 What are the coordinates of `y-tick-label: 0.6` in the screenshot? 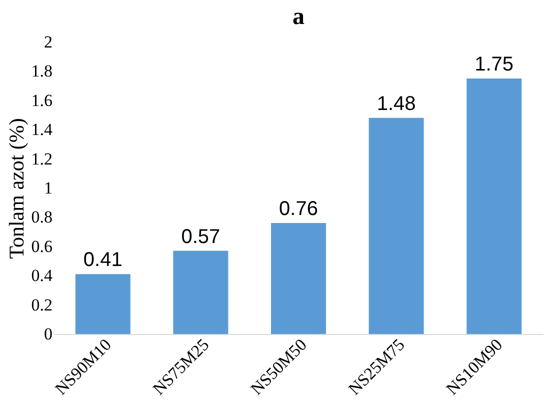 It's located at (41, 246).